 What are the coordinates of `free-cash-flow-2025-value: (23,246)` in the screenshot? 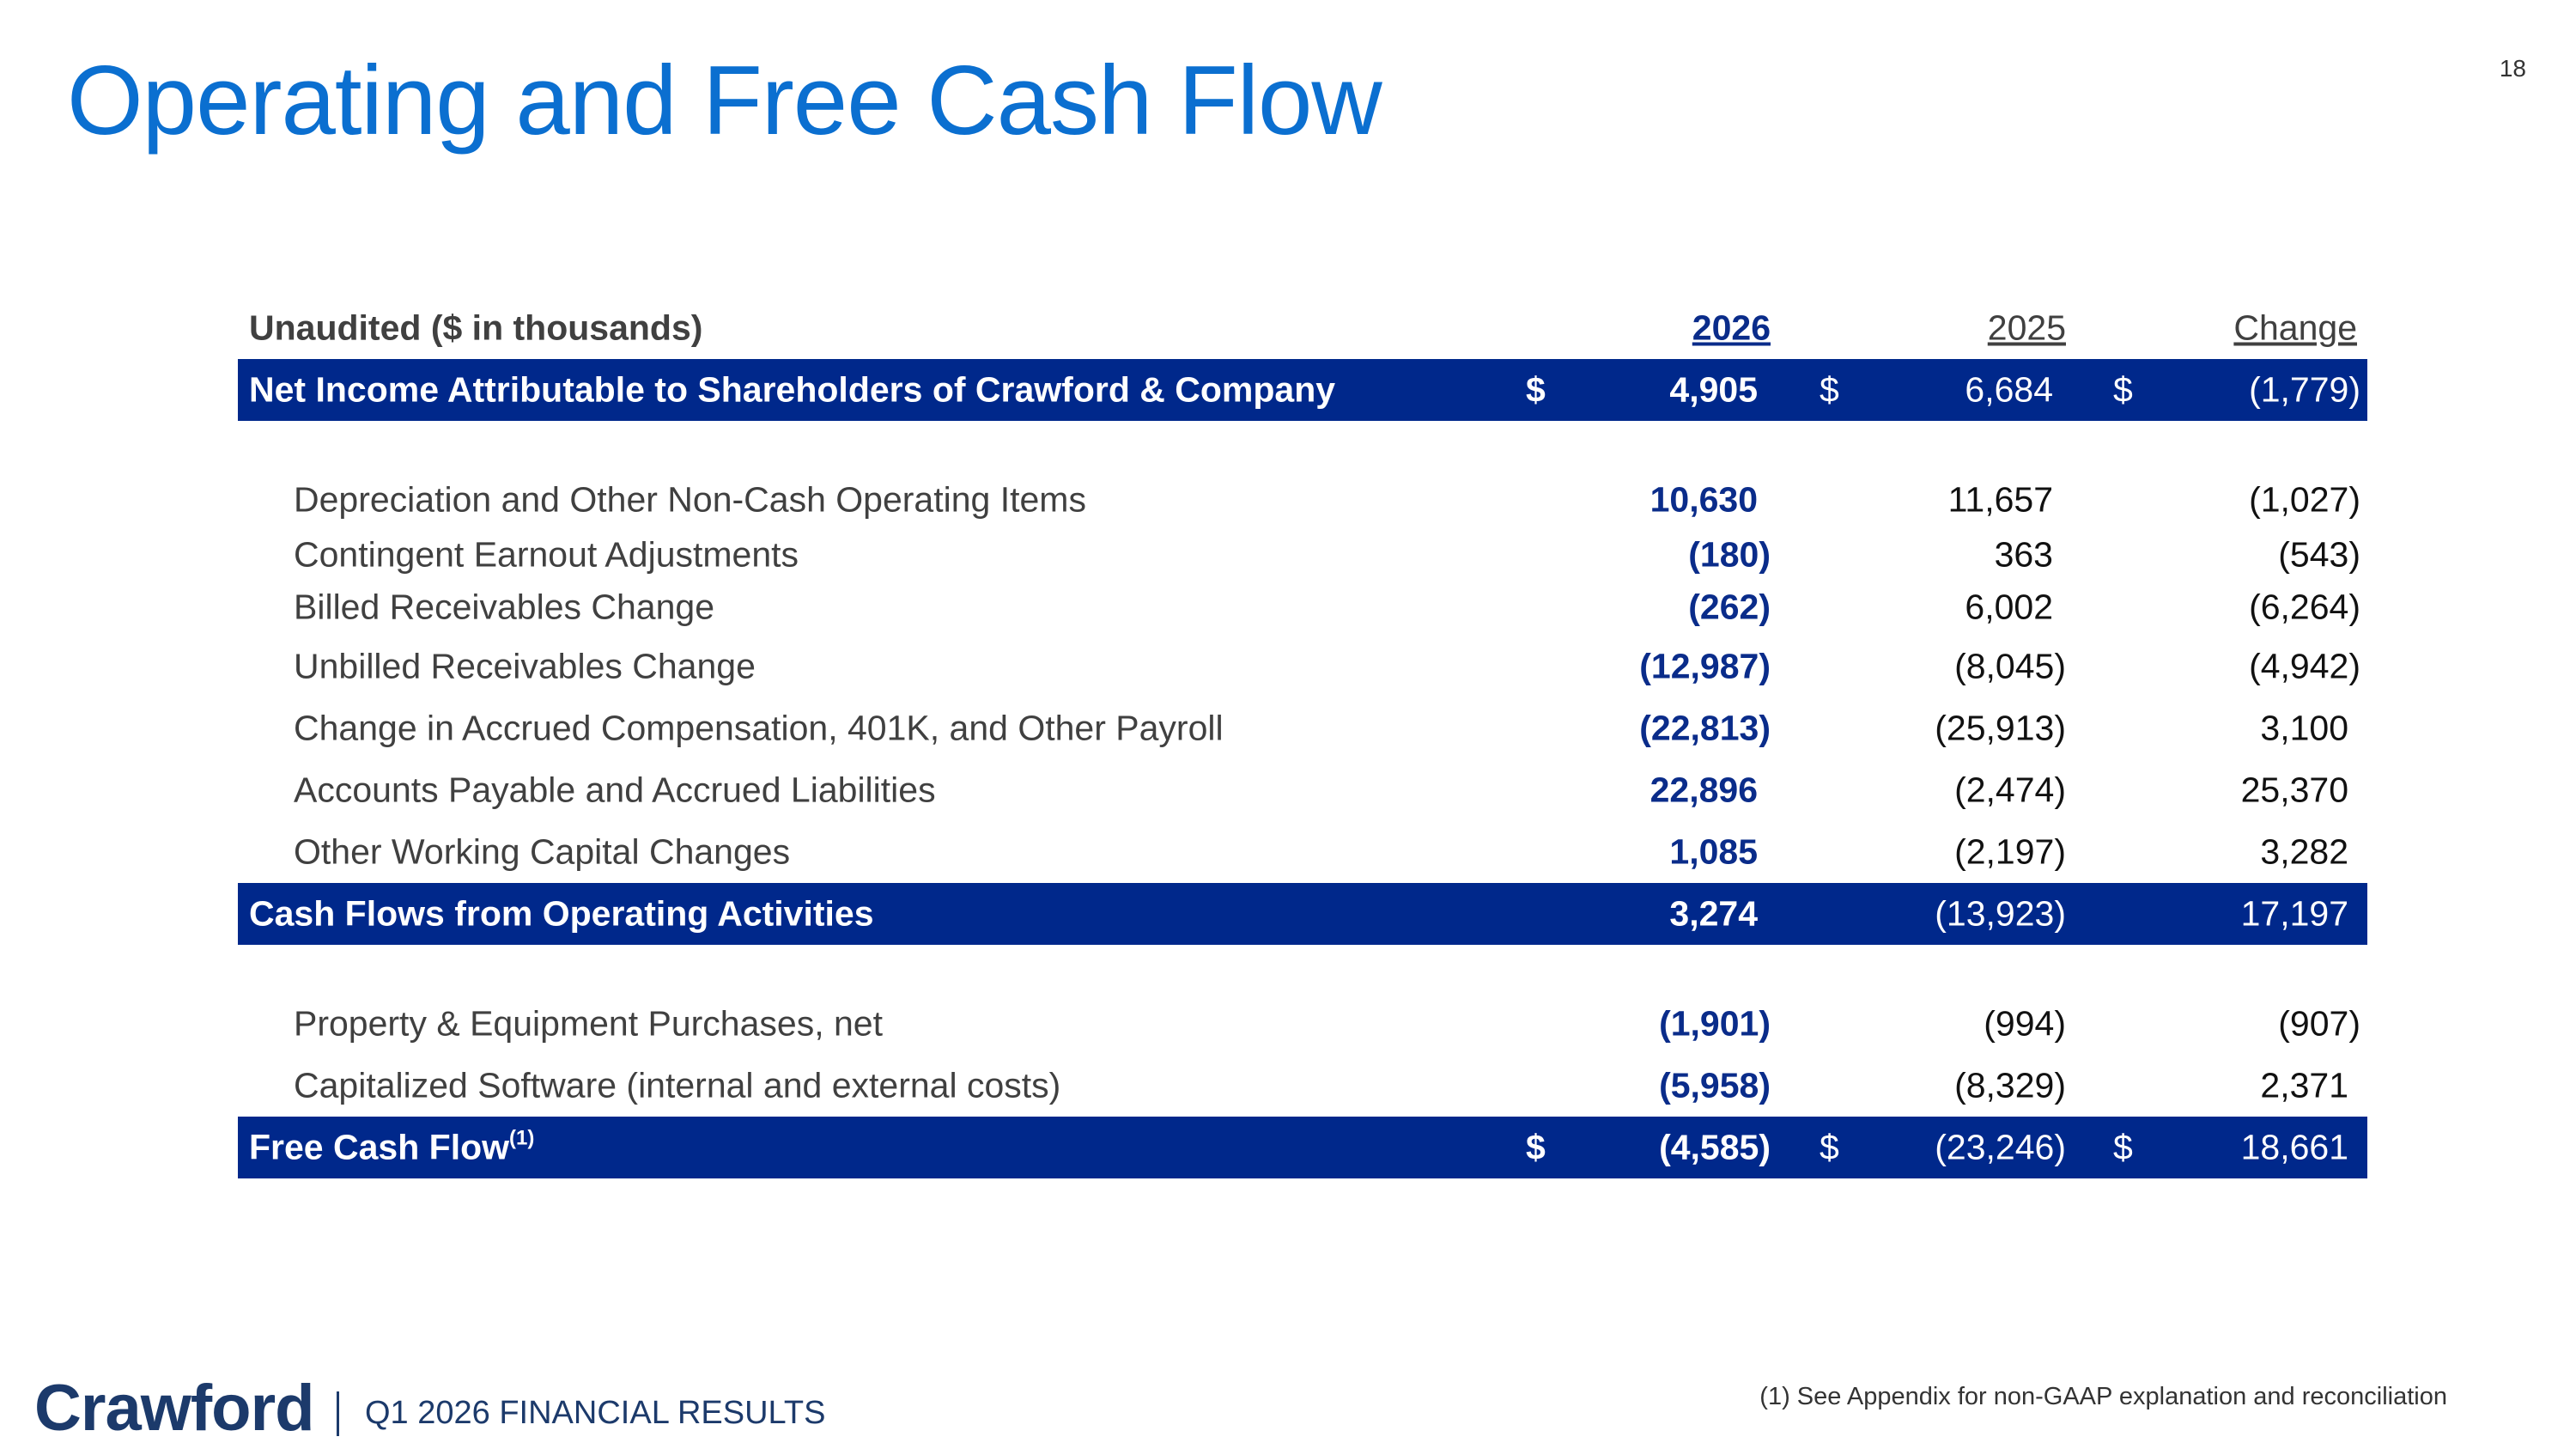 It's located at (2001, 1147).